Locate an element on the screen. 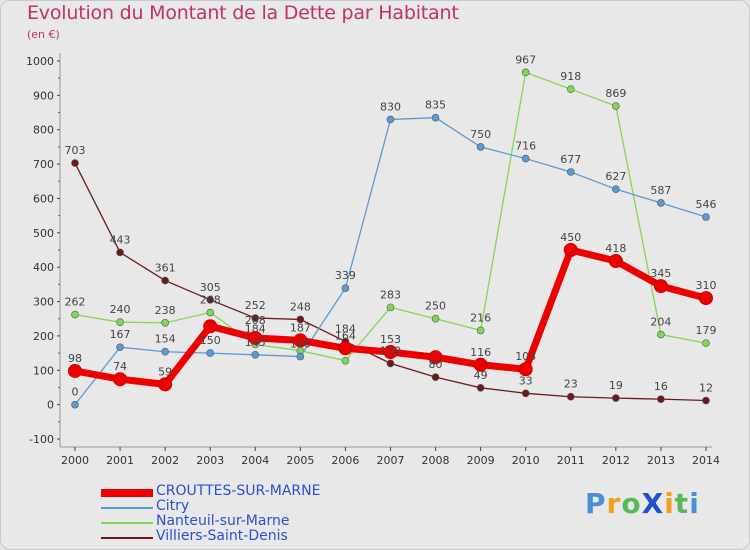 This screenshot has height=550, width=750. y-tick-label: 300 is located at coordinates (43, 302).